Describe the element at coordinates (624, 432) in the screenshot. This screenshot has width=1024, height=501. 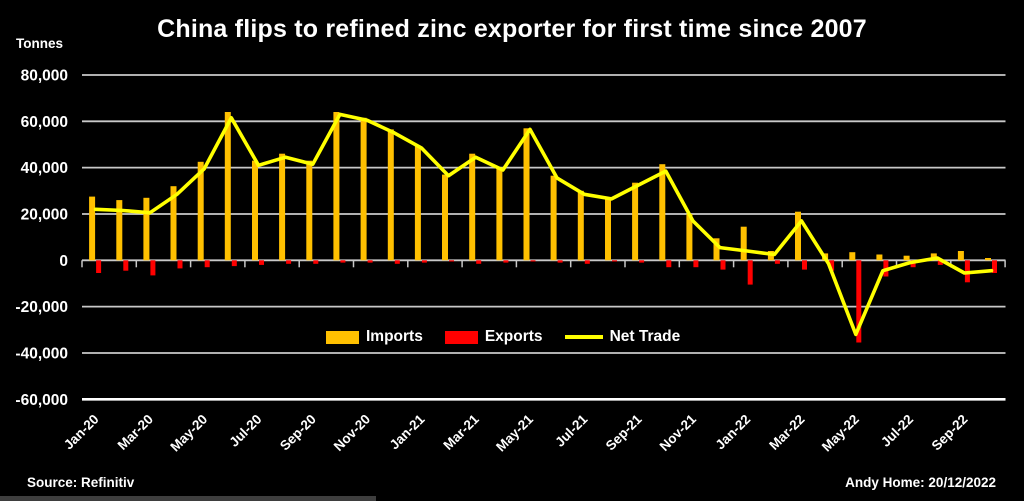
I see `x-tick-label: Sep-21` at that location.